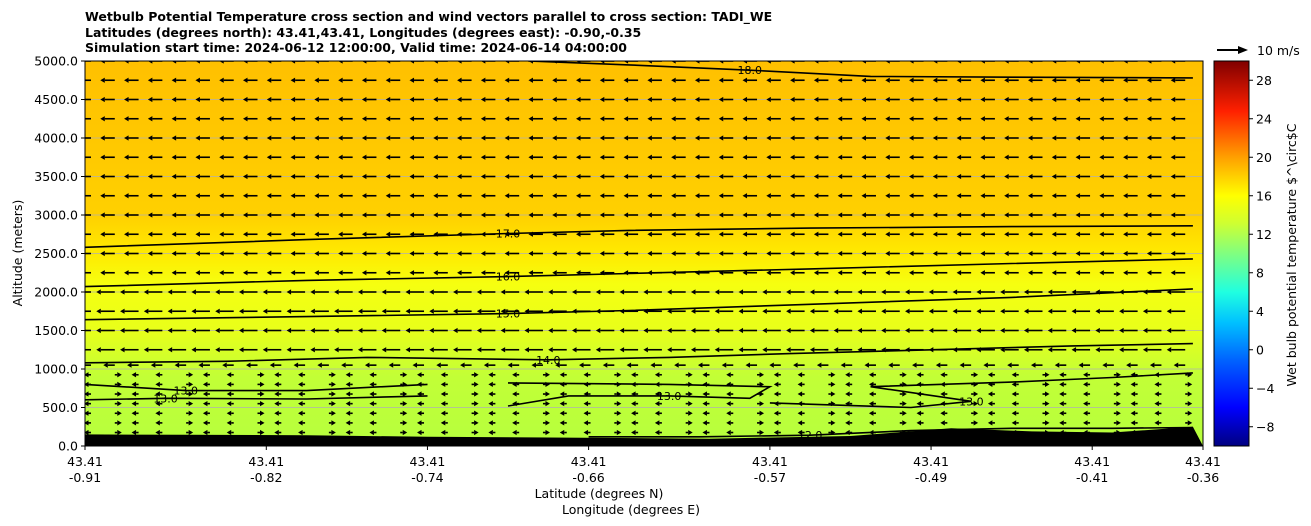  What do you see at coordinates (1203, 477) in the screenshot?
I see `x-tick-lon-7: -0.36` at bounding box center [1203, 477].